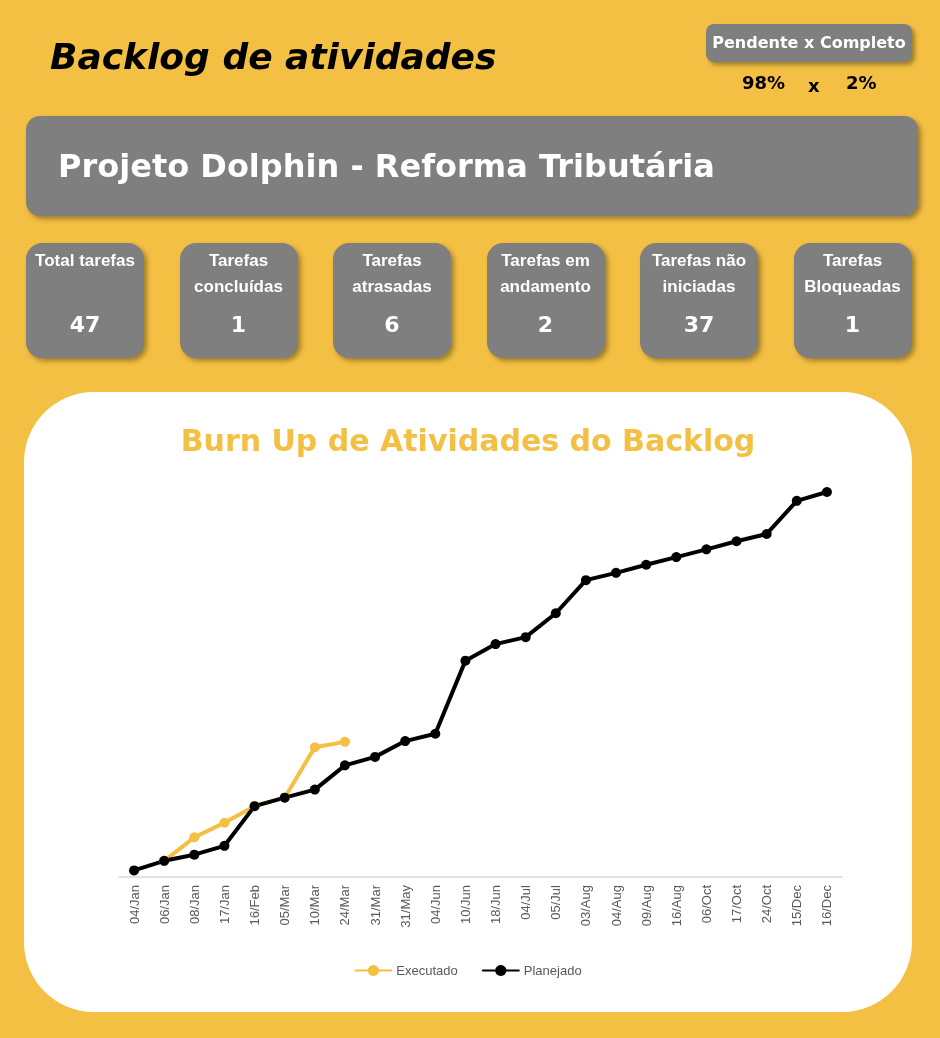 This screenshot has height=1038, width=940. I want to click on x-tick-label: 04/Jan, so click(134, 905).